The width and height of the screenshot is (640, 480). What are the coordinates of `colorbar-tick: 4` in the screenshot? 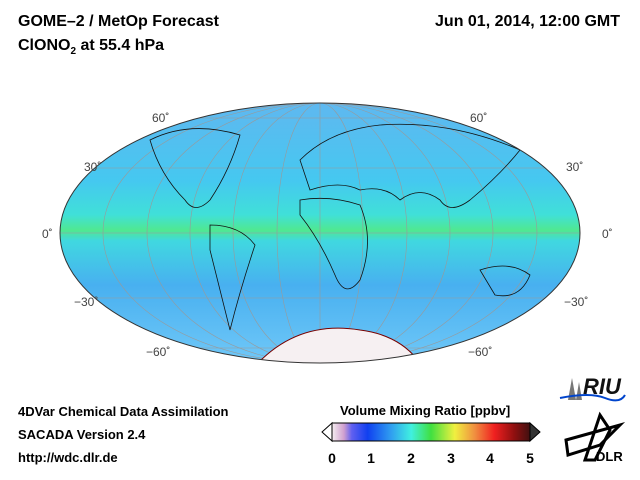 It's located at (490, 458).